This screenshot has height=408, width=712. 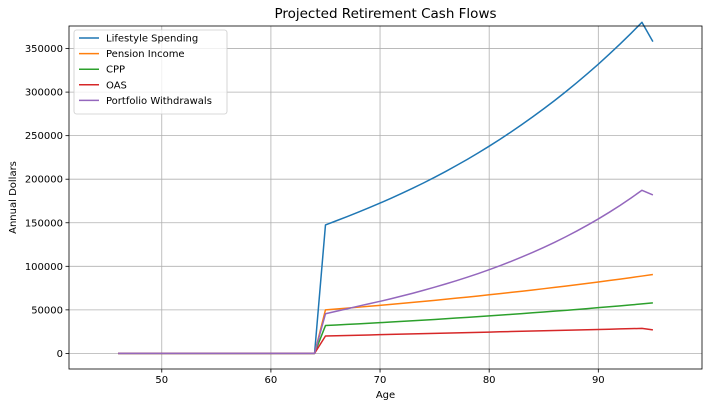 I want to click on y-tick-label: 300000, so click(x=44, y=93).